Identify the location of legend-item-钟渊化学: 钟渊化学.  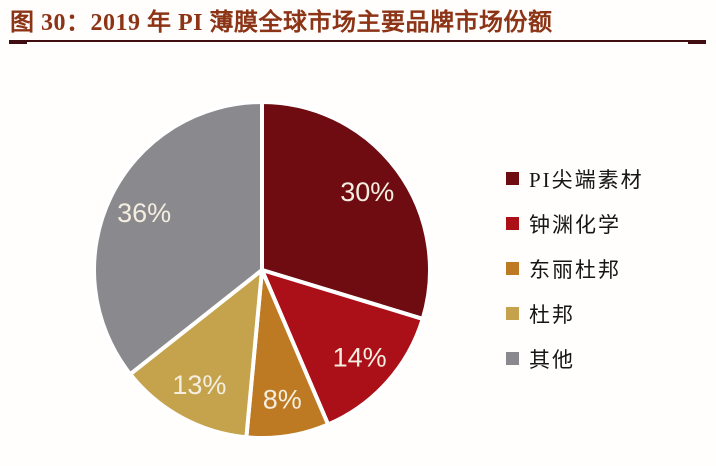
(575, 223).